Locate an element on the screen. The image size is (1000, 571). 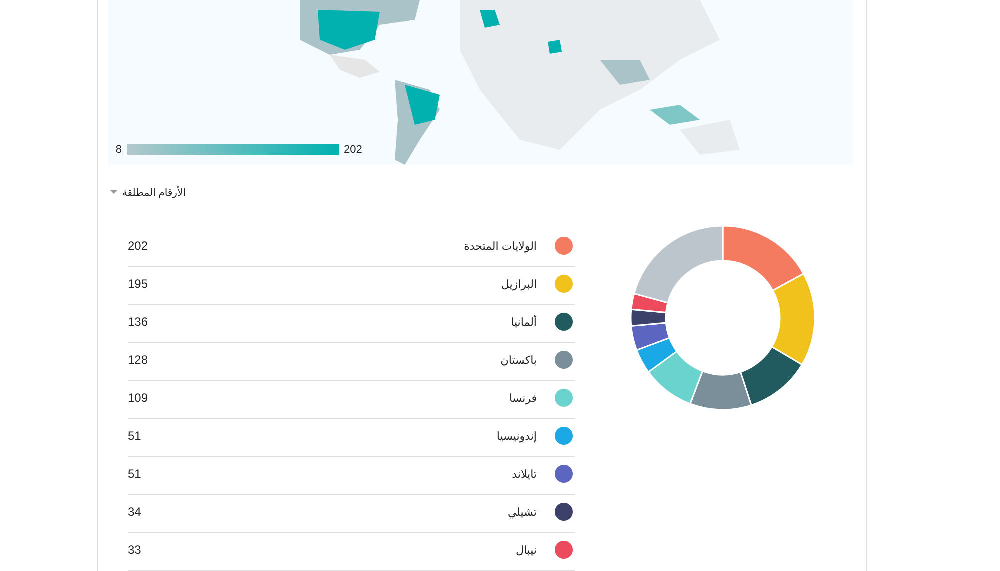
data-label: 195 is located at coordinates (138, 284).